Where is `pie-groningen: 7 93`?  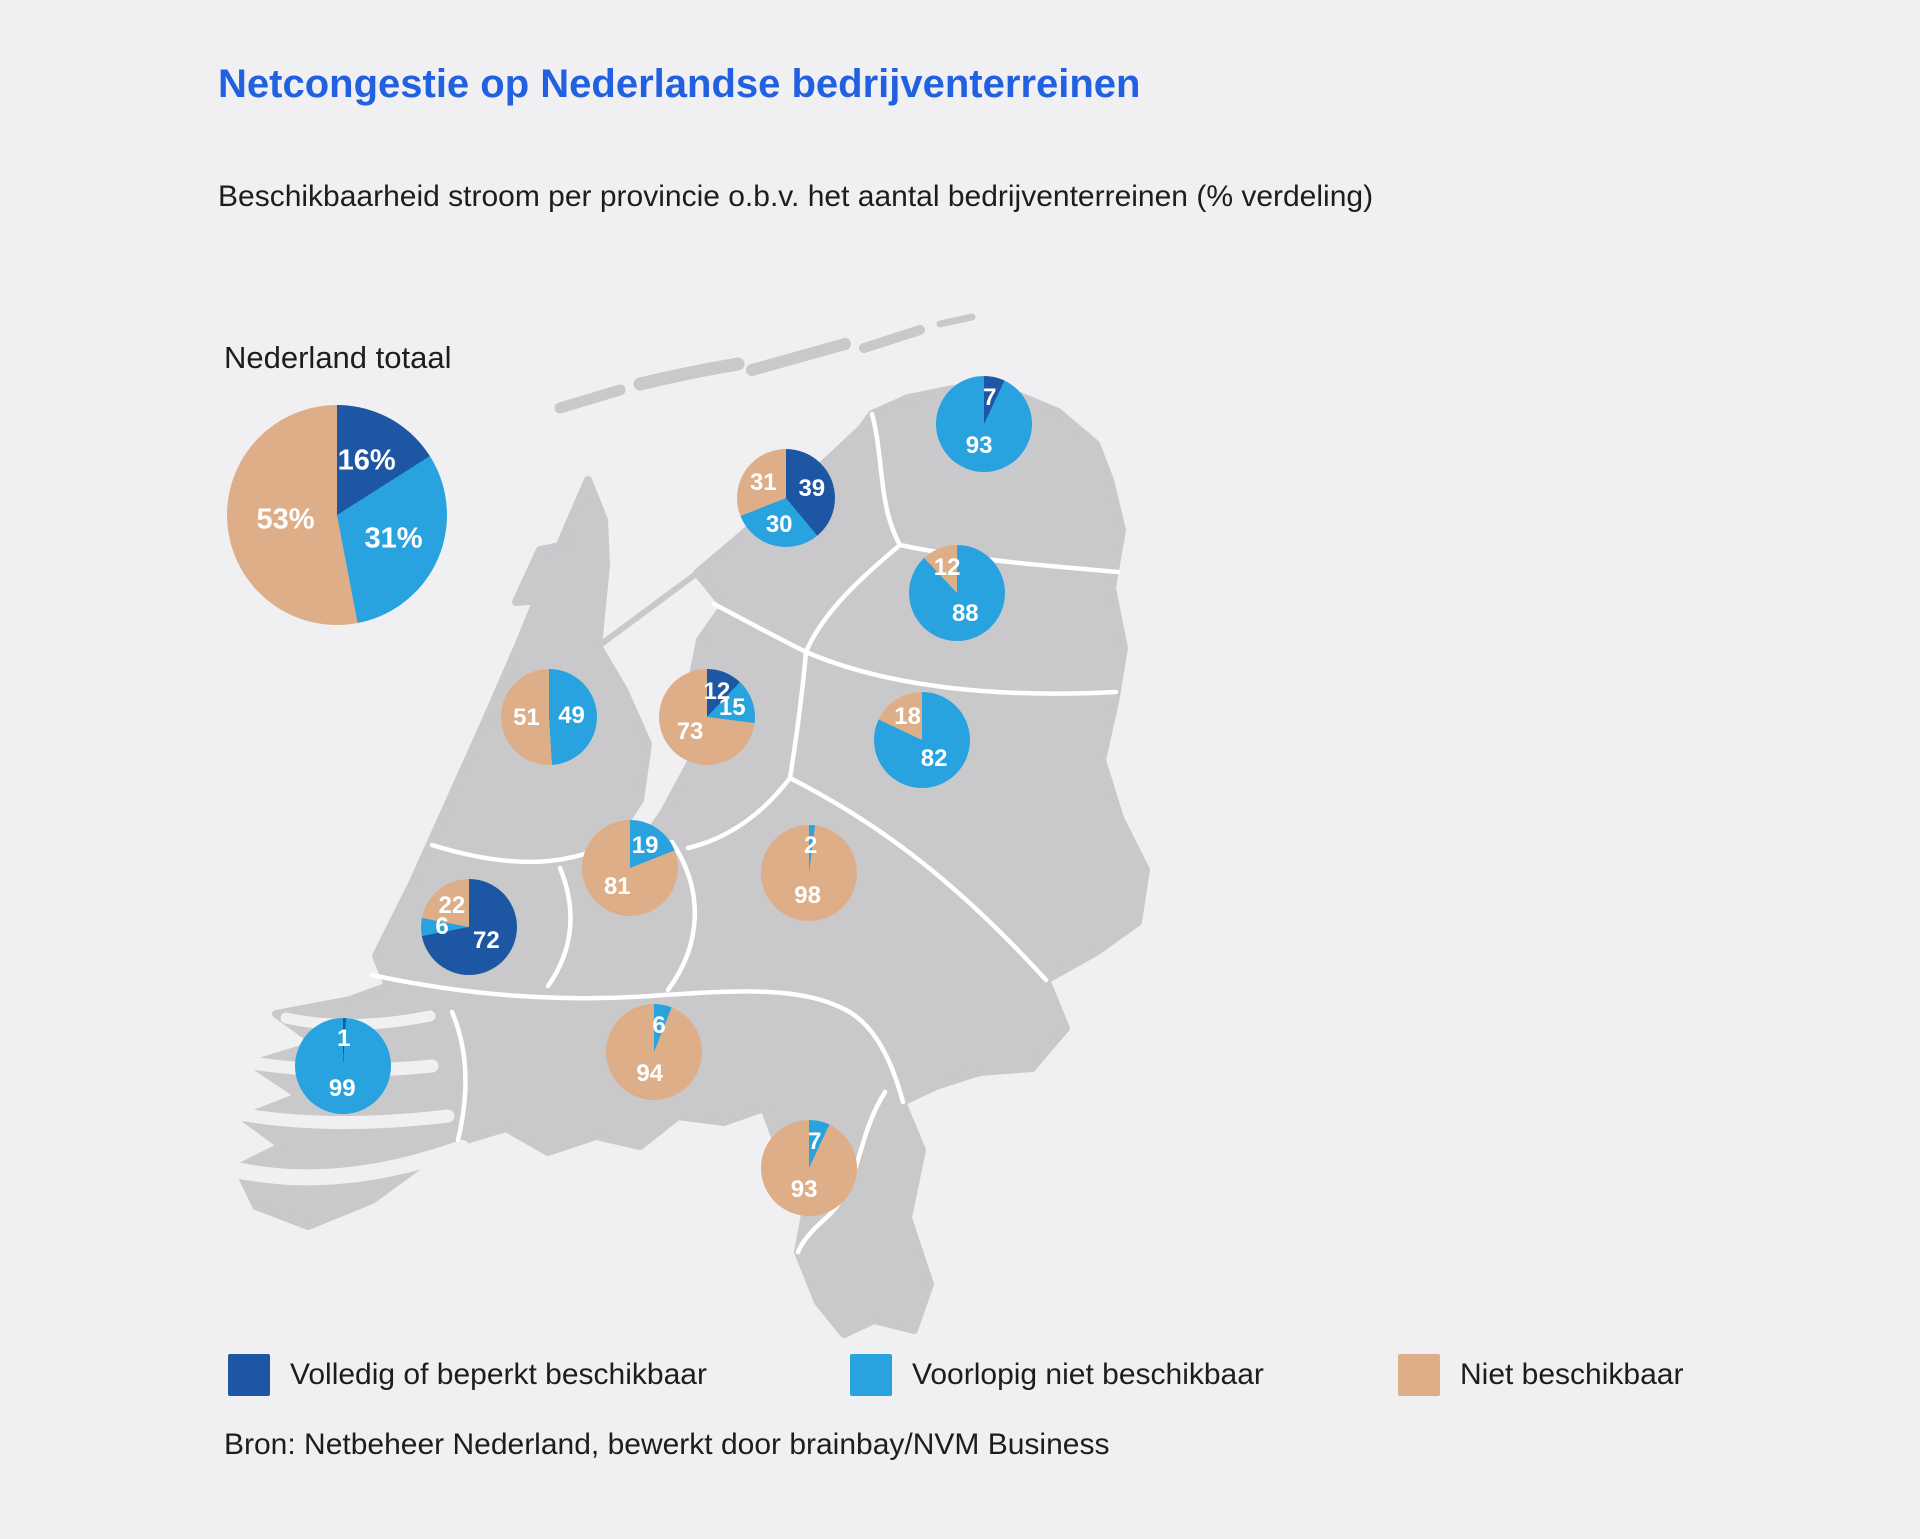 pie-groningen: 7 93 is located at coordinates (984, 424).